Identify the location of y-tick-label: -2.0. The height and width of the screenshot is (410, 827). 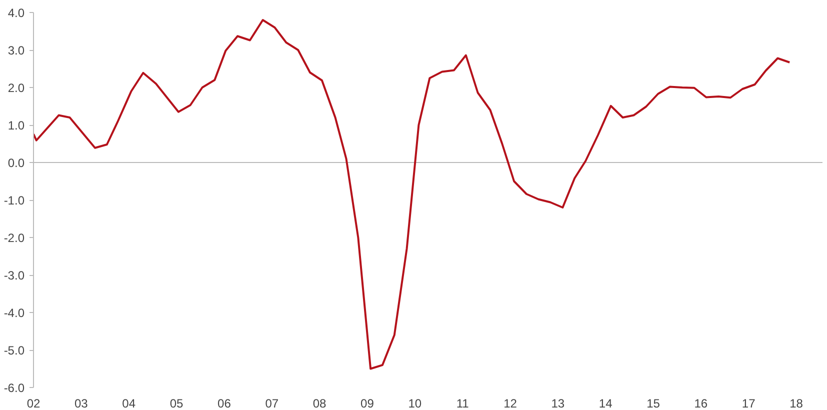
(14, 238).